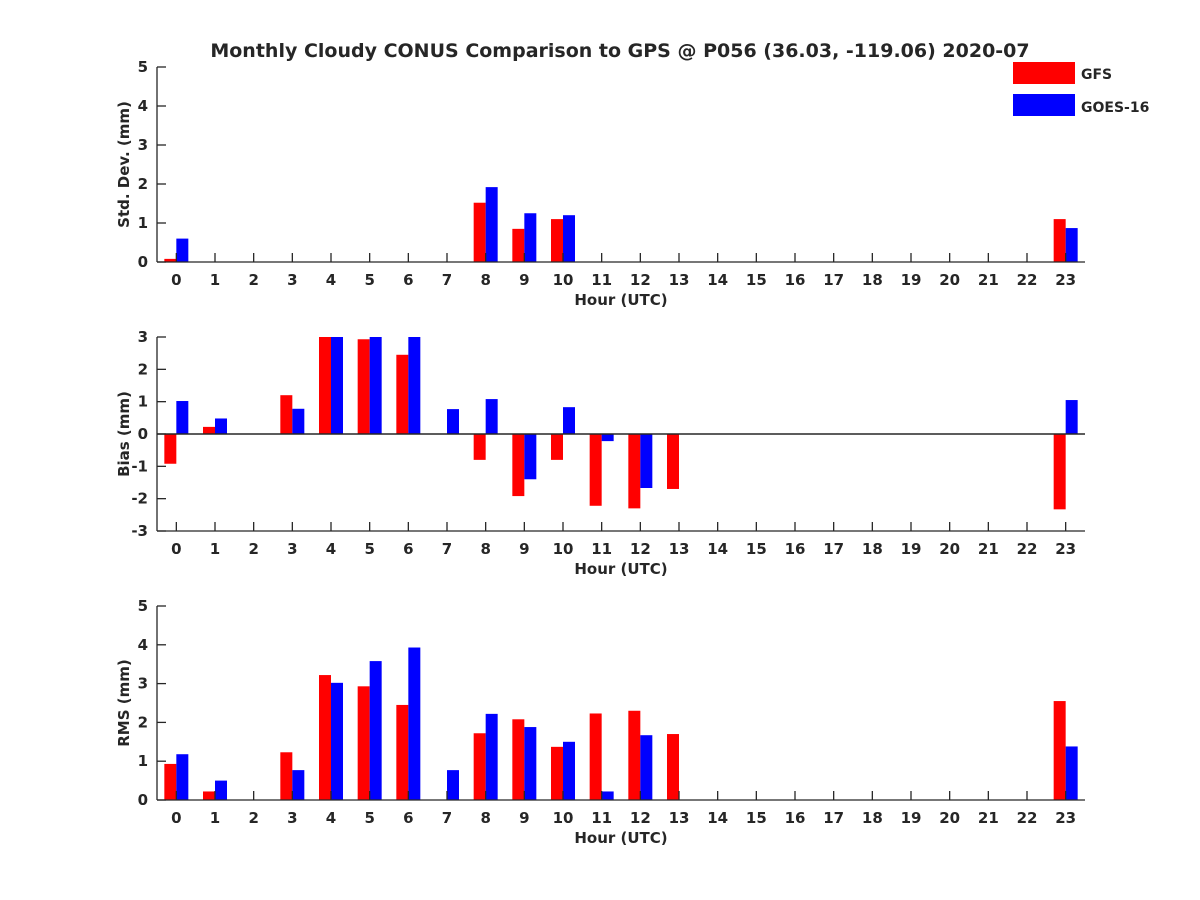  What do you see at coordinates (485, 549) in the screenshot?
I see `x-tick-label: 8` at bounding box center [485, 549].